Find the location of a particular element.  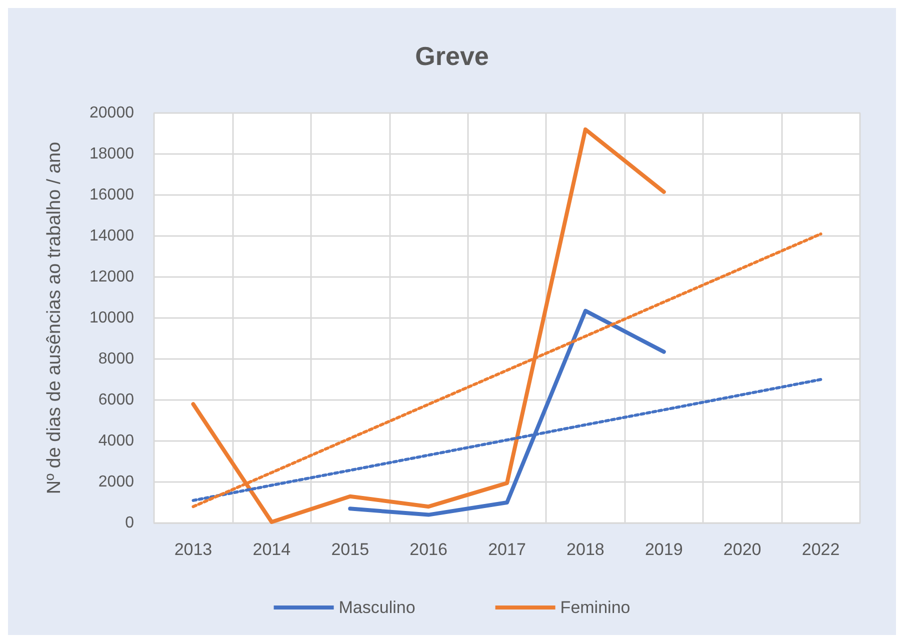

y-tick-label: 6000 is located at coordinates (116, 400).